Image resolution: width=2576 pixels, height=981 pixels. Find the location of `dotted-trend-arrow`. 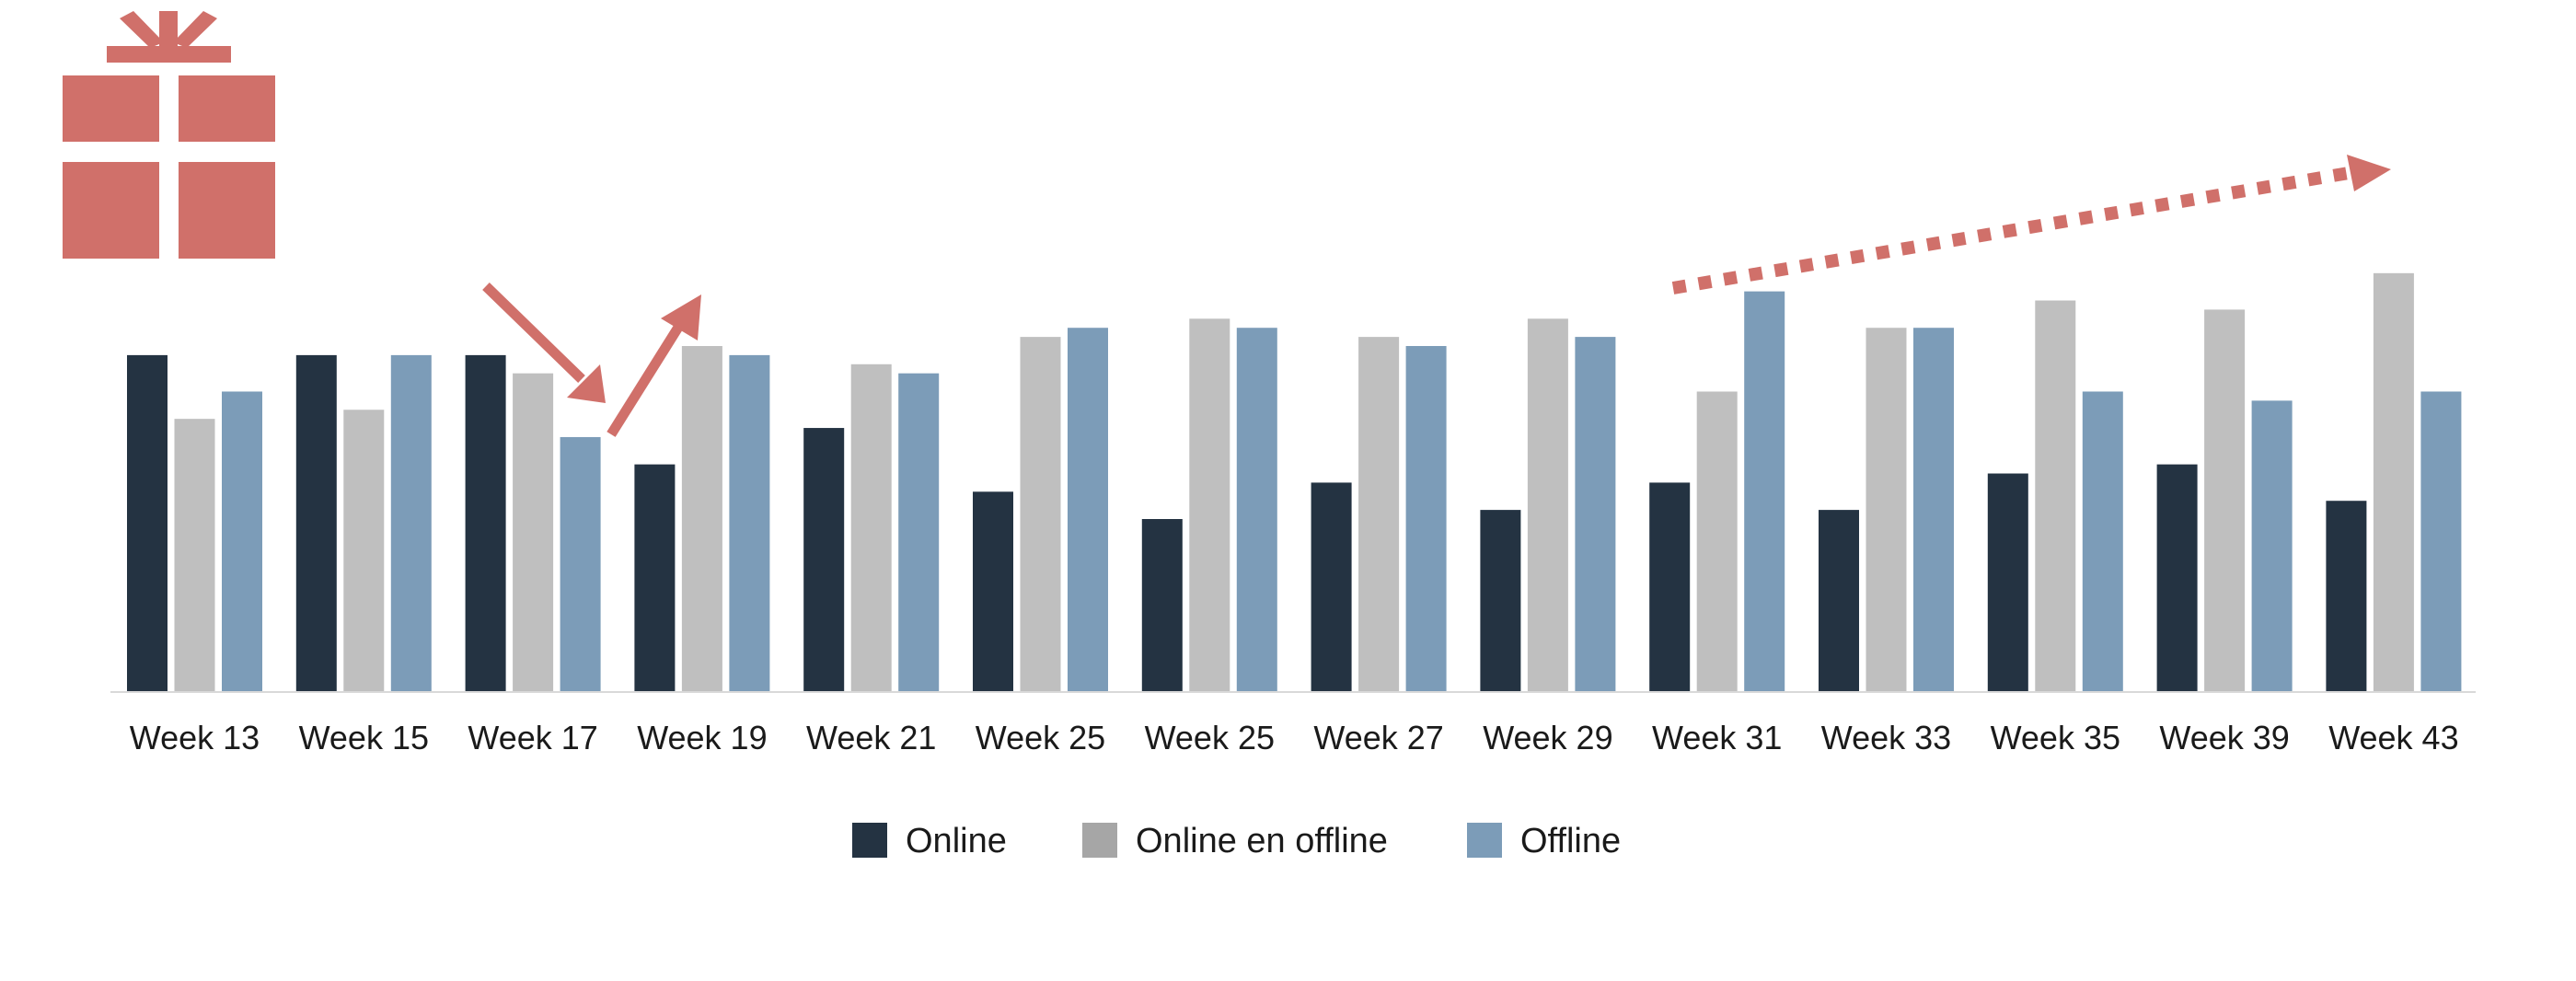

dotted-trend-arrow is located at coordinates (2031, 224).